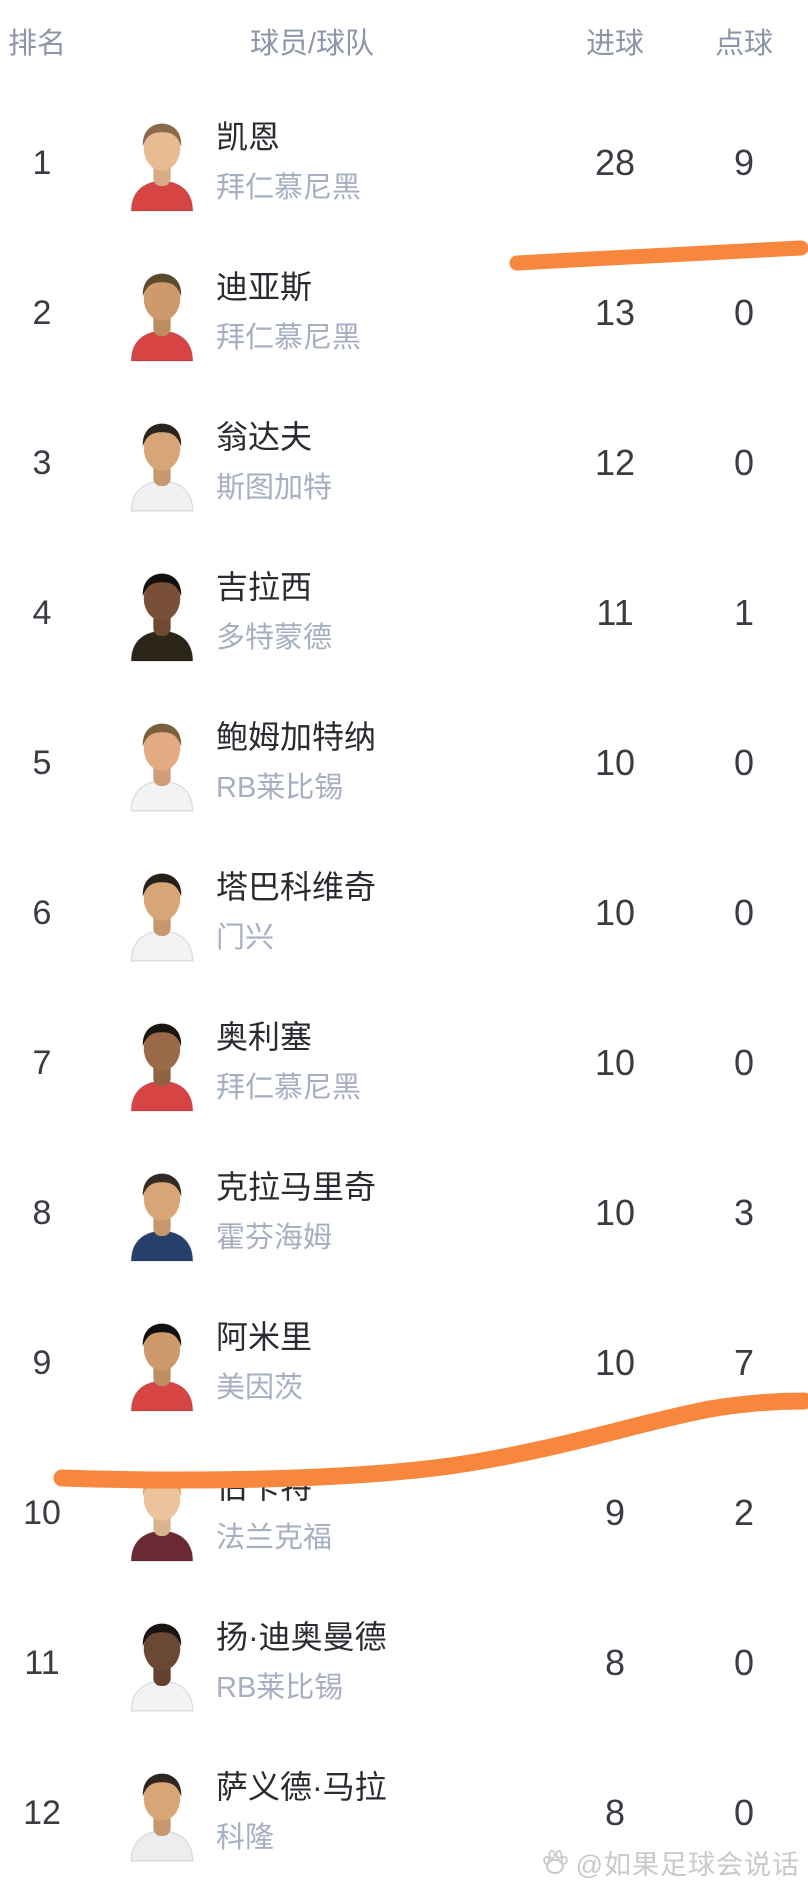 The height and width of the screenshot is (1892, 808). Describe the element at coordinates (296, 1187) in the screenshot. I see `player-name: 克拉马里奇` at that location.